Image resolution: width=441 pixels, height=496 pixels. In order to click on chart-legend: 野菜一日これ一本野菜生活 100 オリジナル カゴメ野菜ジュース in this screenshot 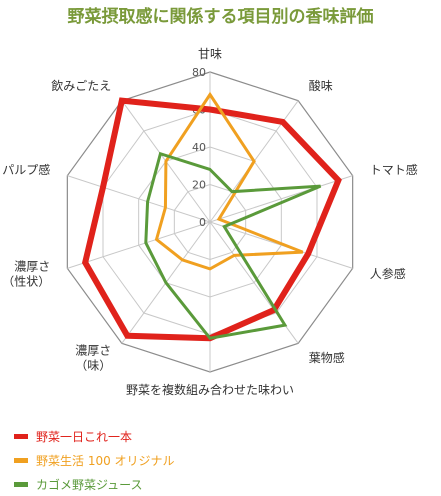, I will do `click(94, 460)`.